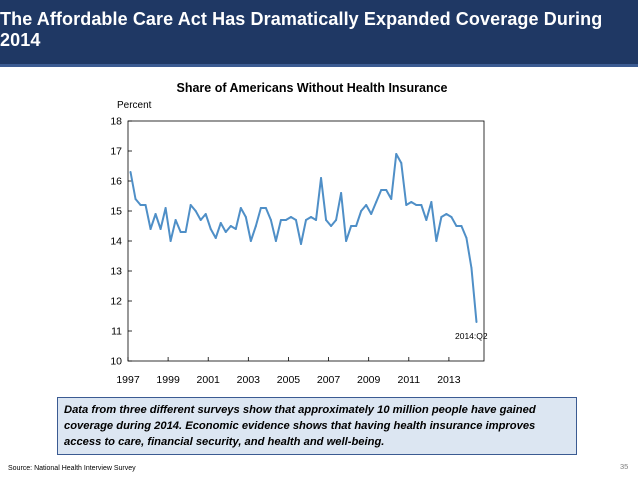 The height and width of the screenshot is (479, 638). Describe the element at coordinates (624, 466) in the screenshot. I see `page-number: 35` at that location.